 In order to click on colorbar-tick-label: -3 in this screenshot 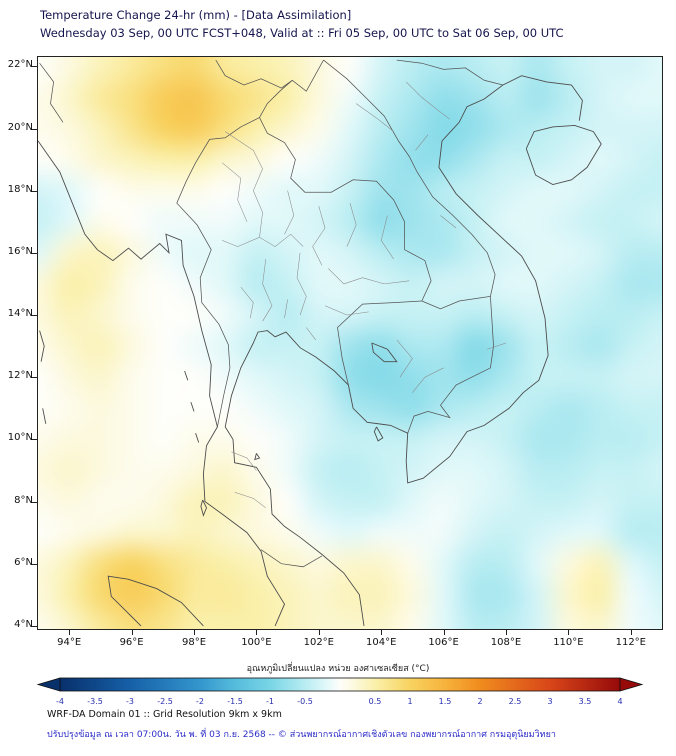, I will do `click(130, 701)`.